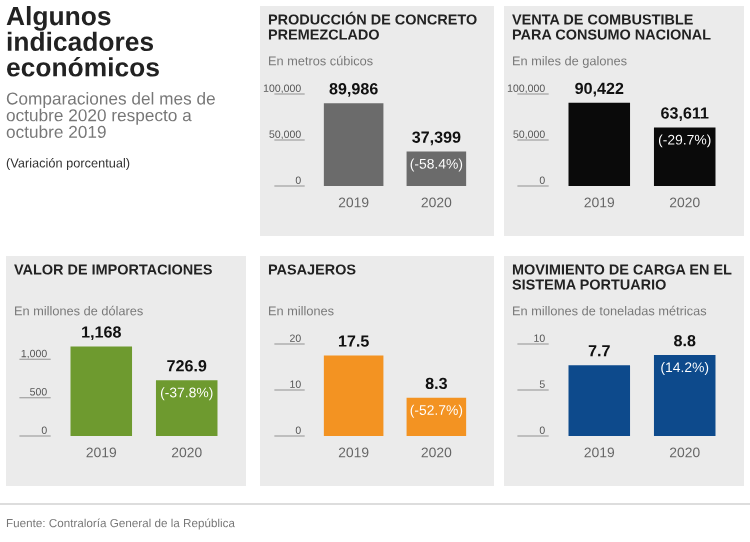 The height and width of the screenshot is (542, 750). Describe the element at coordinates (187, 366) in the screenshot. I see `data-label: 726.9` at that location.